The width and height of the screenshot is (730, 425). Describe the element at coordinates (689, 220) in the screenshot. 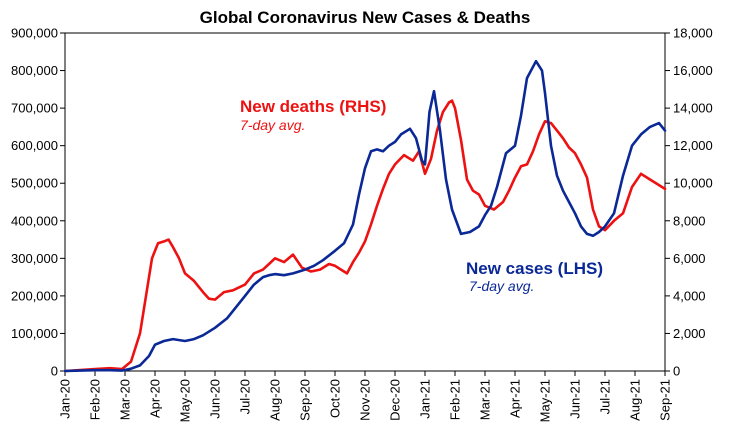

I see `right-tick-label: 8,000` at that location.